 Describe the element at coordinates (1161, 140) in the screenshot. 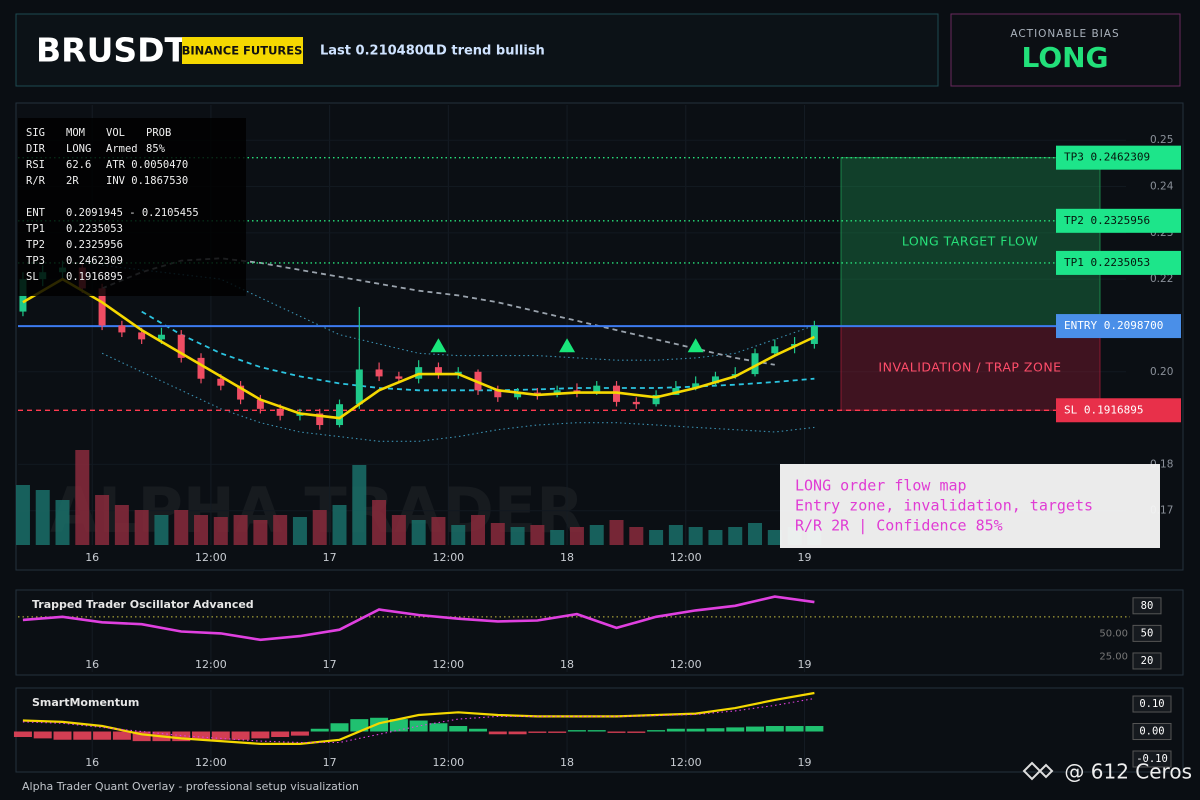

I see `y-tick-label: 0.25` at that location.